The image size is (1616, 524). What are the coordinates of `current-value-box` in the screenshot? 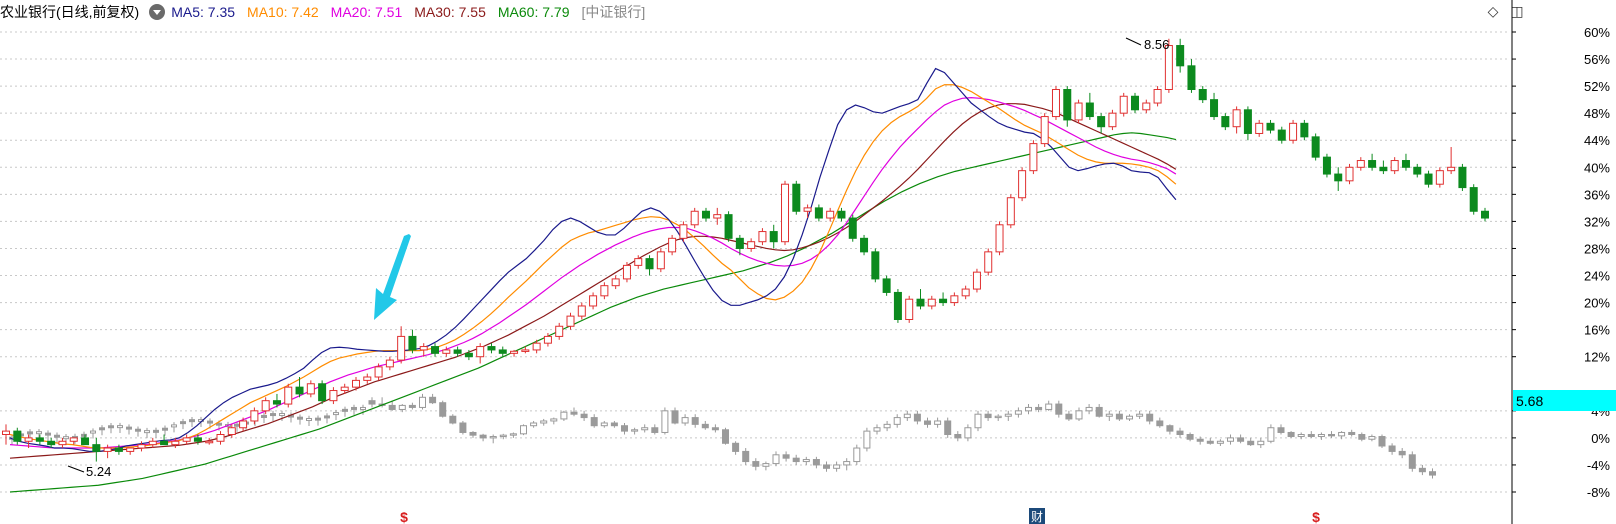 It's located at (1564, 400).